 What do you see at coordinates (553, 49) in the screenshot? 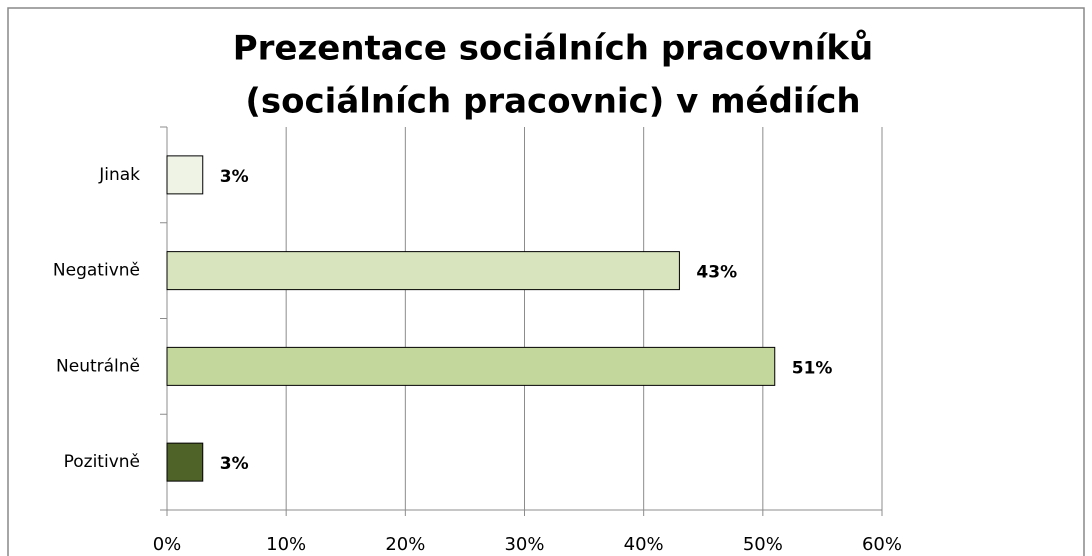
I see `chart-title: Prezentace sociálních pracovníků` at bounding box center [553, 49].